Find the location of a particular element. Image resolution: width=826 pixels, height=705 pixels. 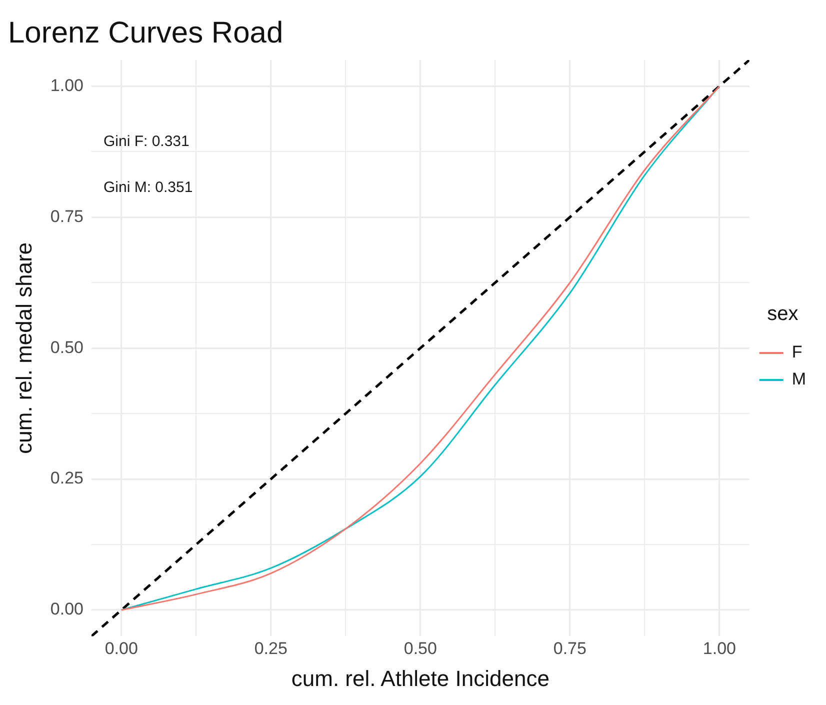

x-tick-label: 0.25 is located at coordinates (271, 648).